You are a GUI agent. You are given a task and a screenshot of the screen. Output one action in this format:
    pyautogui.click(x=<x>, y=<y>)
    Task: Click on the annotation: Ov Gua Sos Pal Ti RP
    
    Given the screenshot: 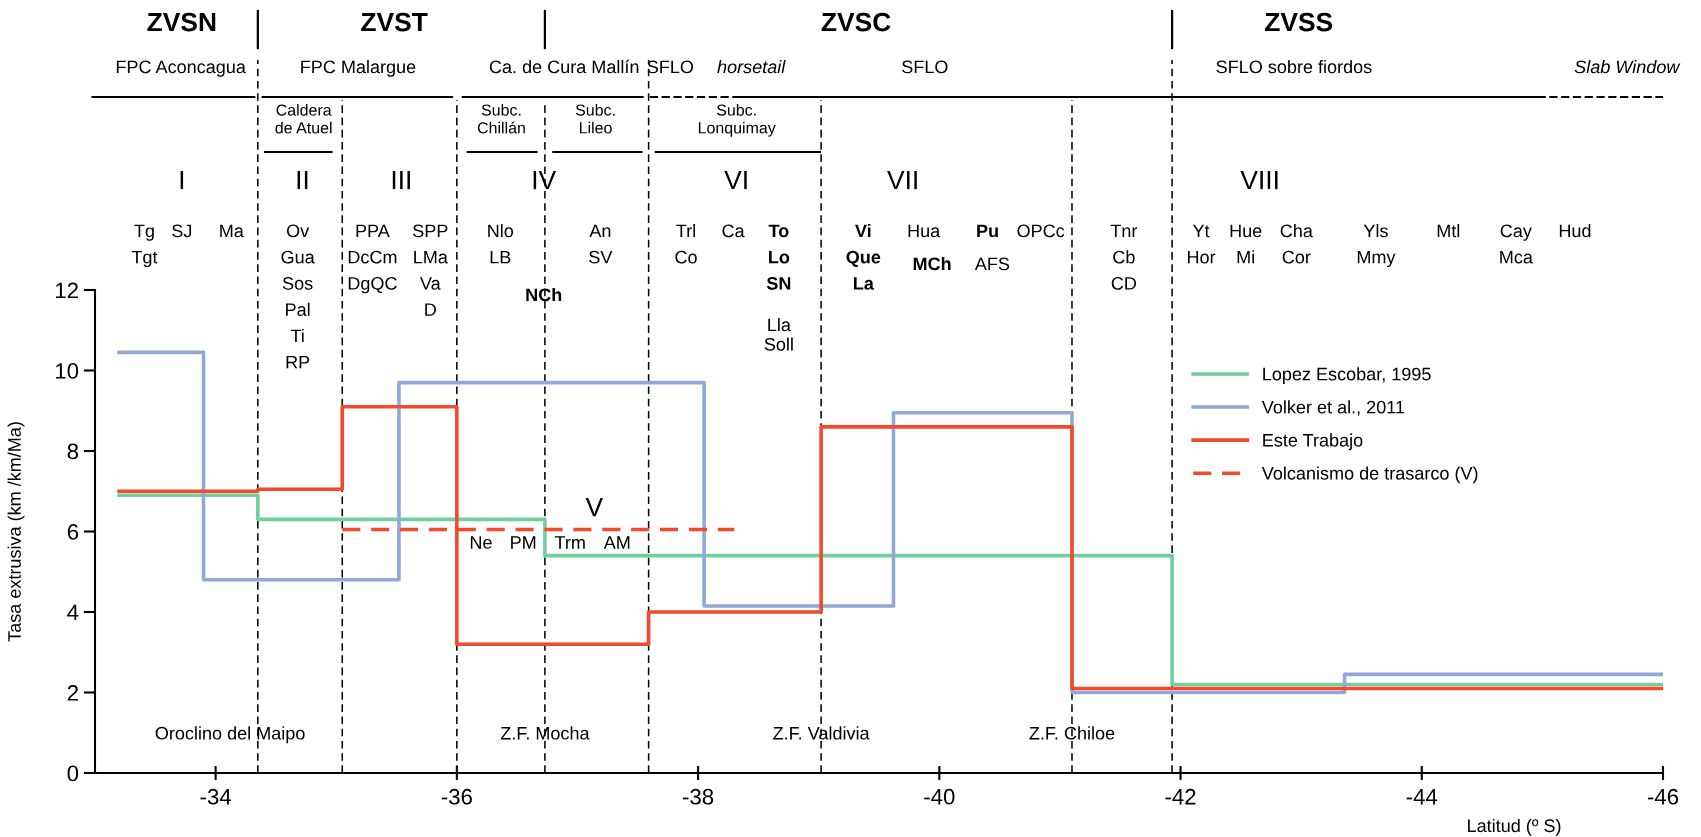 What is the action you would take?
    pyautogui.click(x=298, y=296)
    